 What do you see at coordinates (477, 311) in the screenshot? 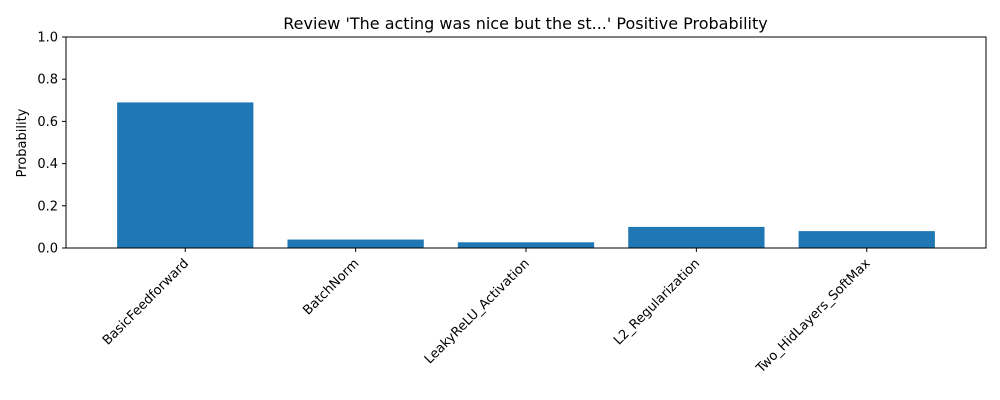
I see `x-tick-label: LeakyReLU_Activation` at bounding box center [477, 311].